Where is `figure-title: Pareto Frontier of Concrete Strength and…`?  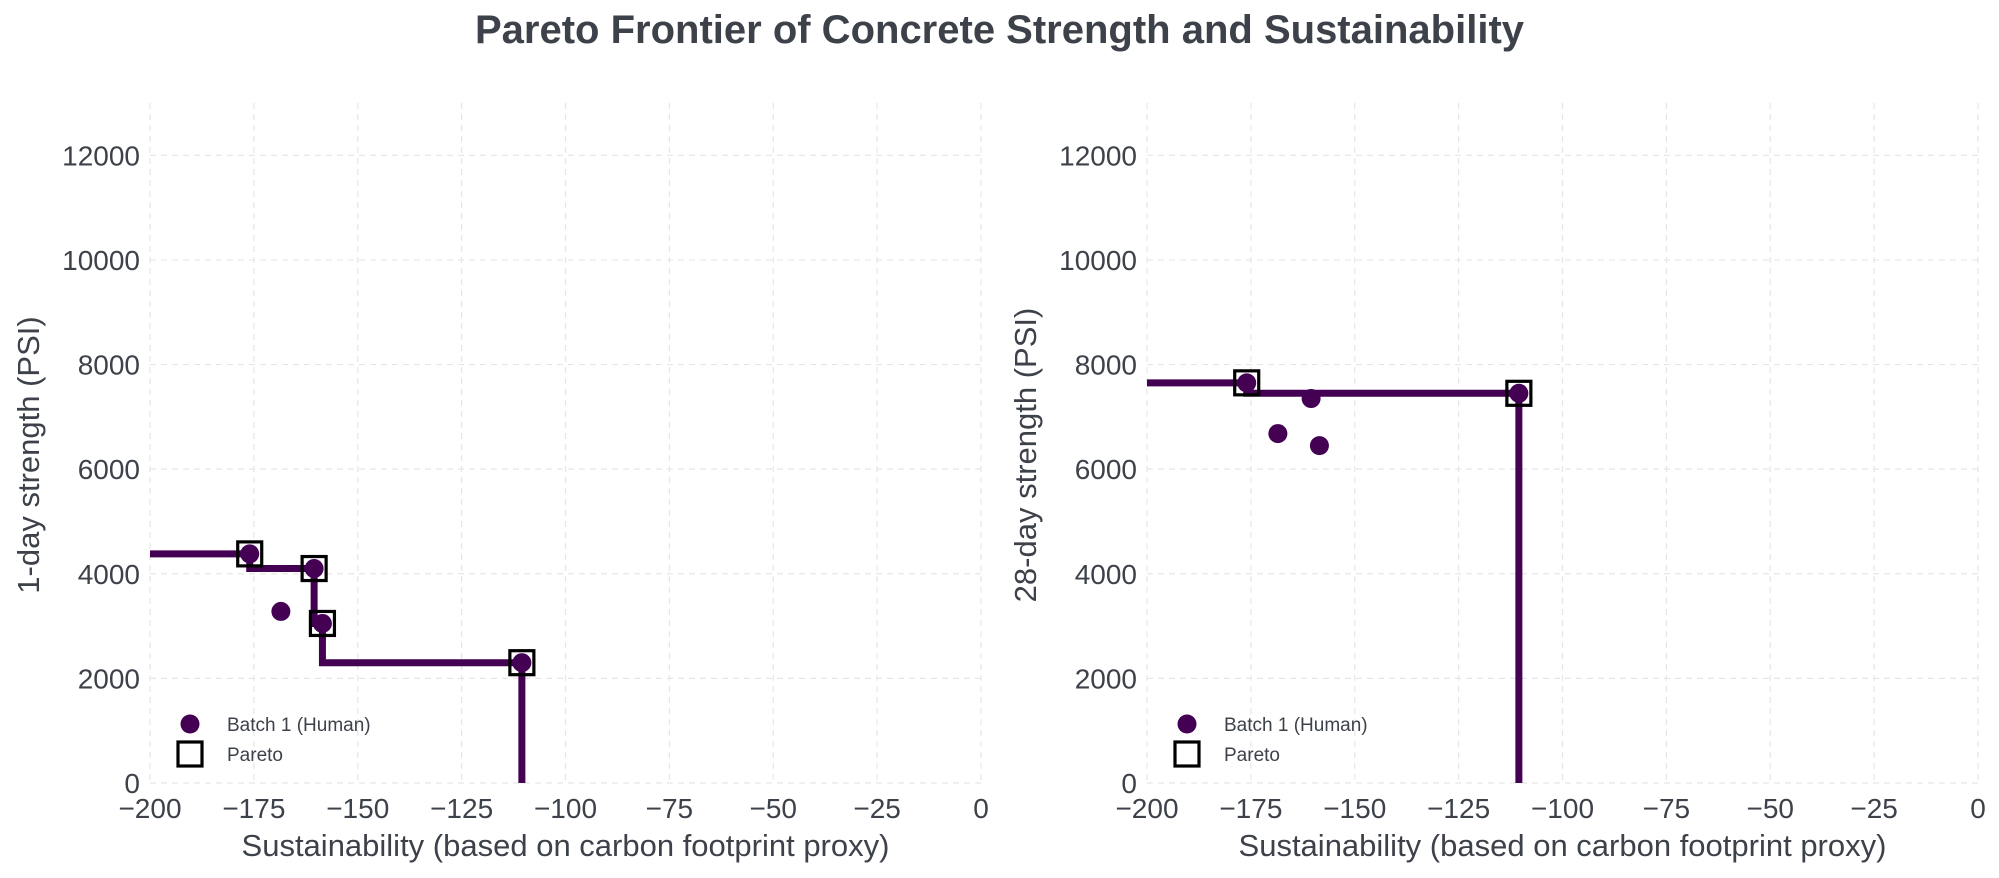 figure-title: Pareto Frontier of Concrete Strength and… is located at coordinates (999, 30).